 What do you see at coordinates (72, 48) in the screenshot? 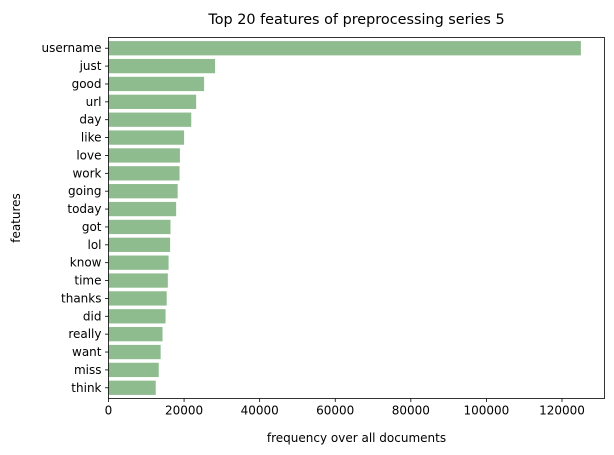
I see `y-tick-label: username` at bounding box center [72, 48].